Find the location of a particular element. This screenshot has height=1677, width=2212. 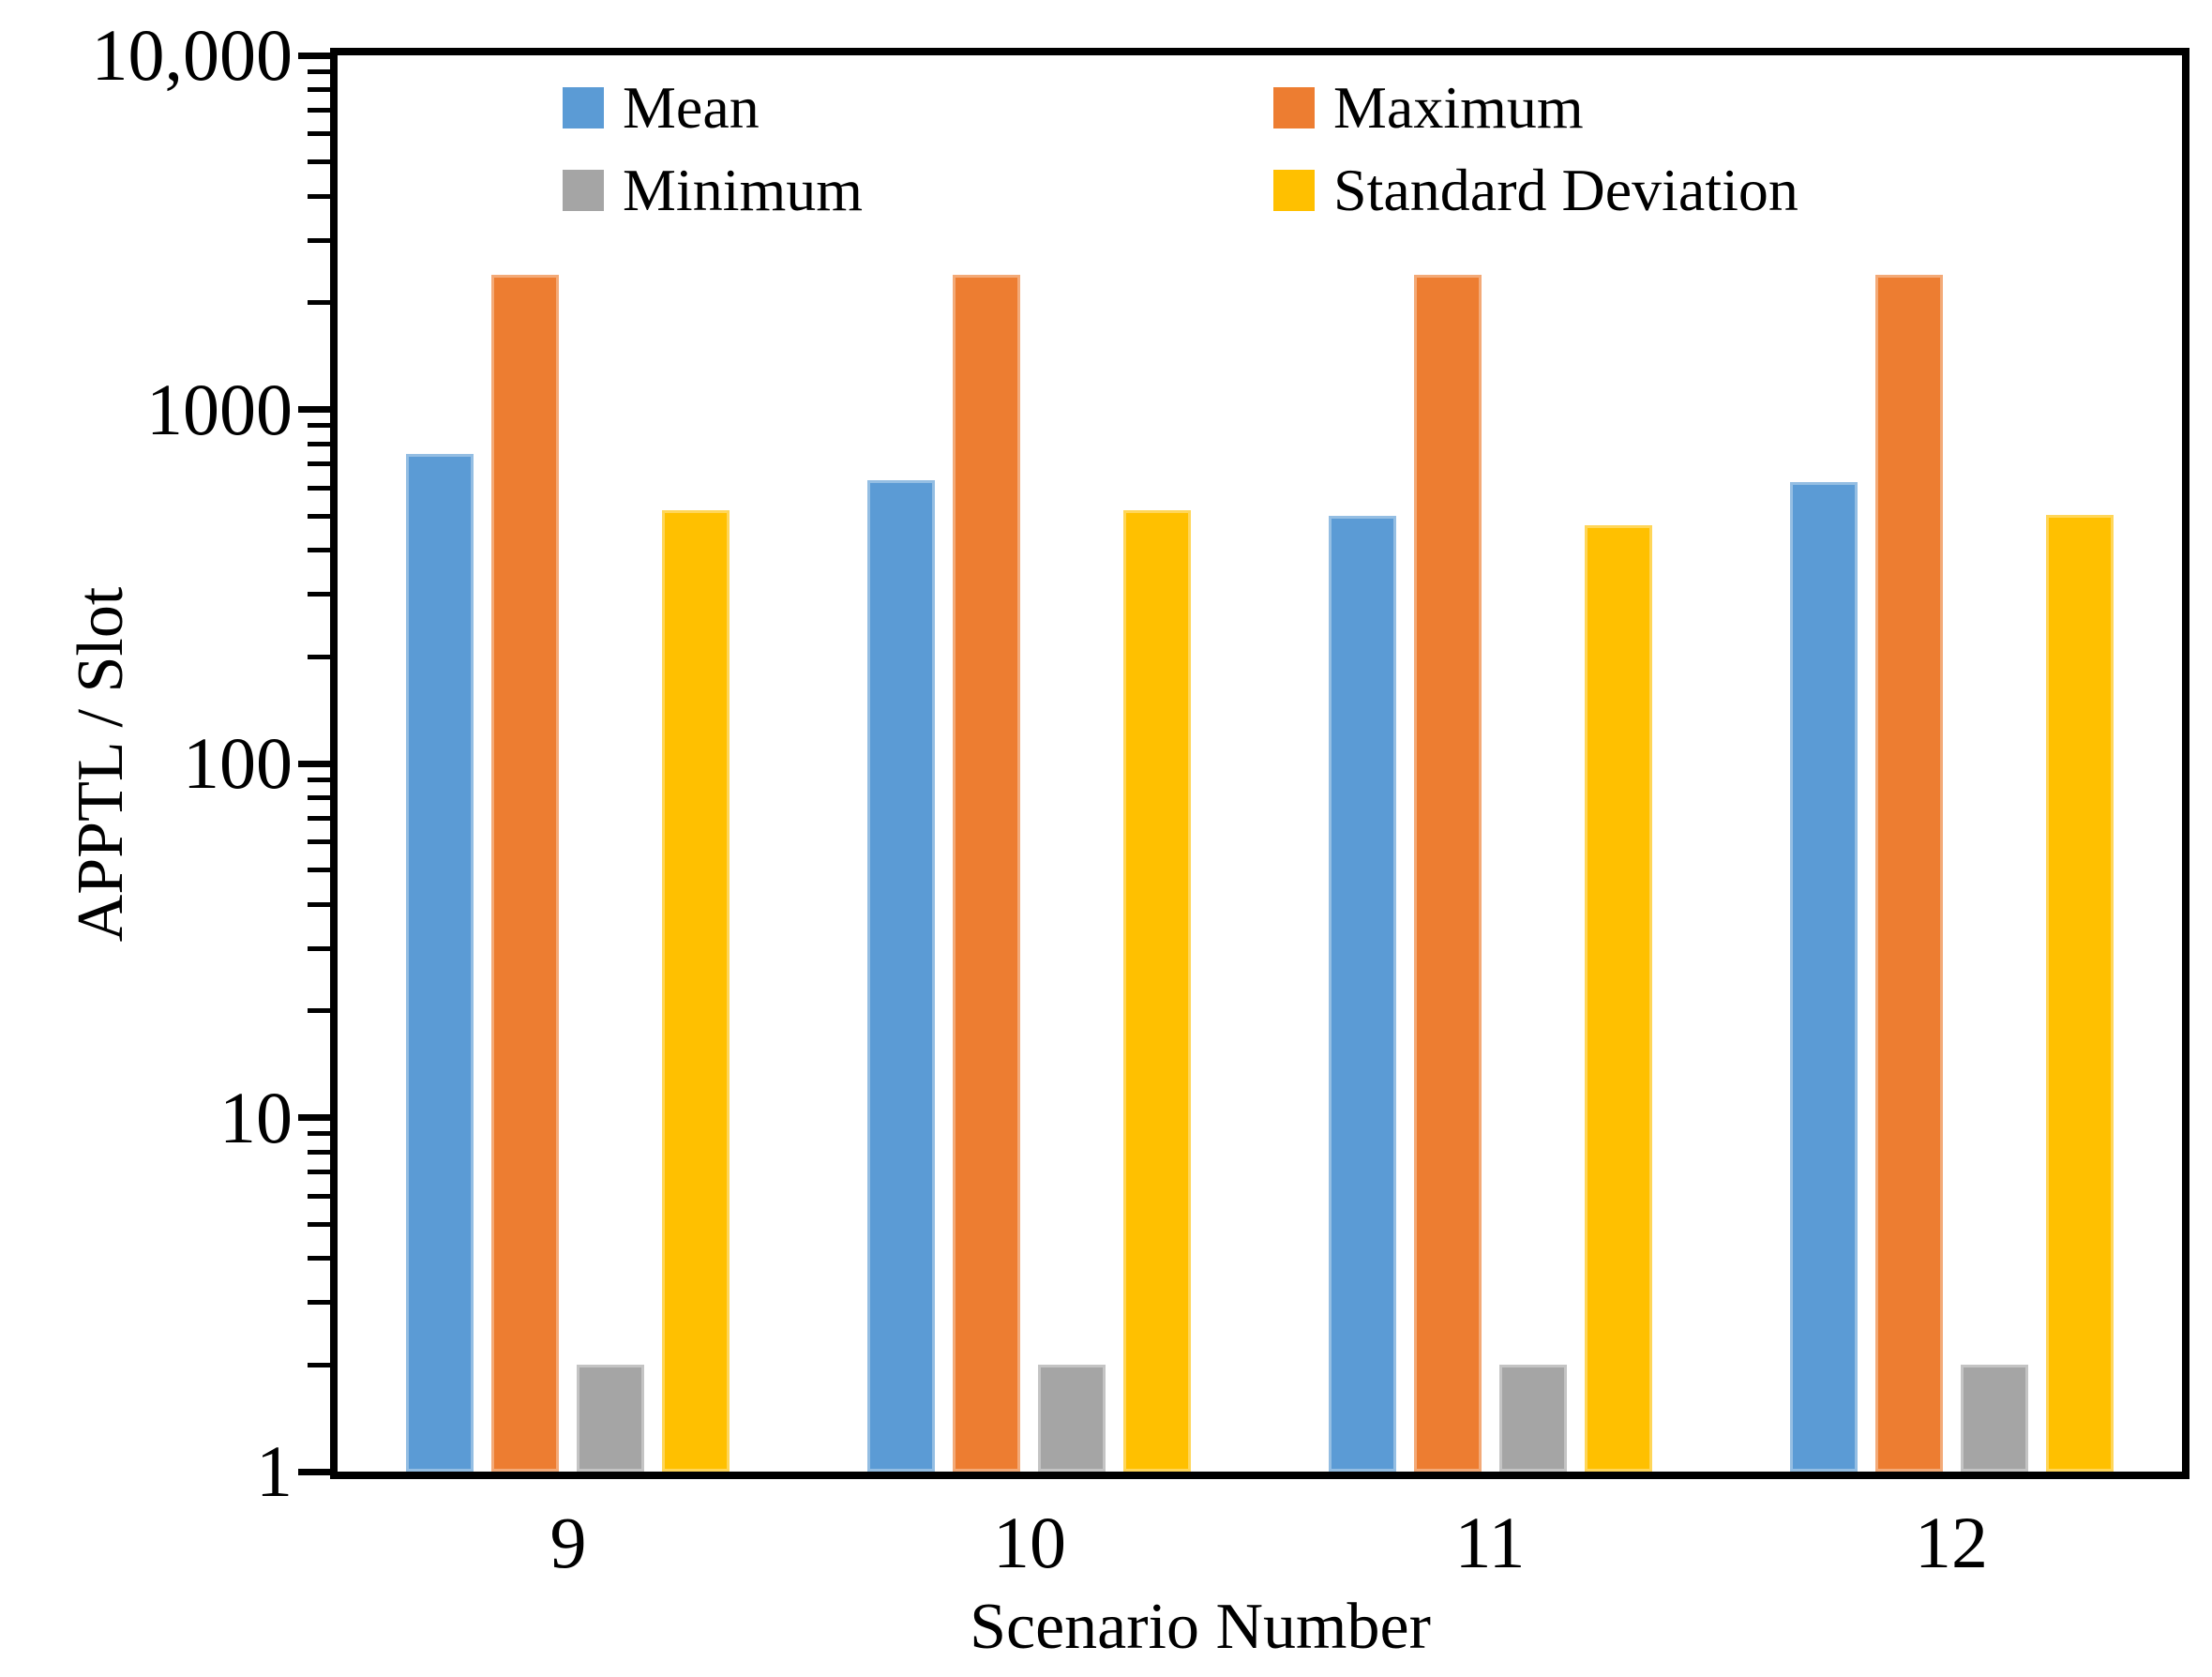

y-axis-tick-label: 10 is located at coordinates (256, 1117).